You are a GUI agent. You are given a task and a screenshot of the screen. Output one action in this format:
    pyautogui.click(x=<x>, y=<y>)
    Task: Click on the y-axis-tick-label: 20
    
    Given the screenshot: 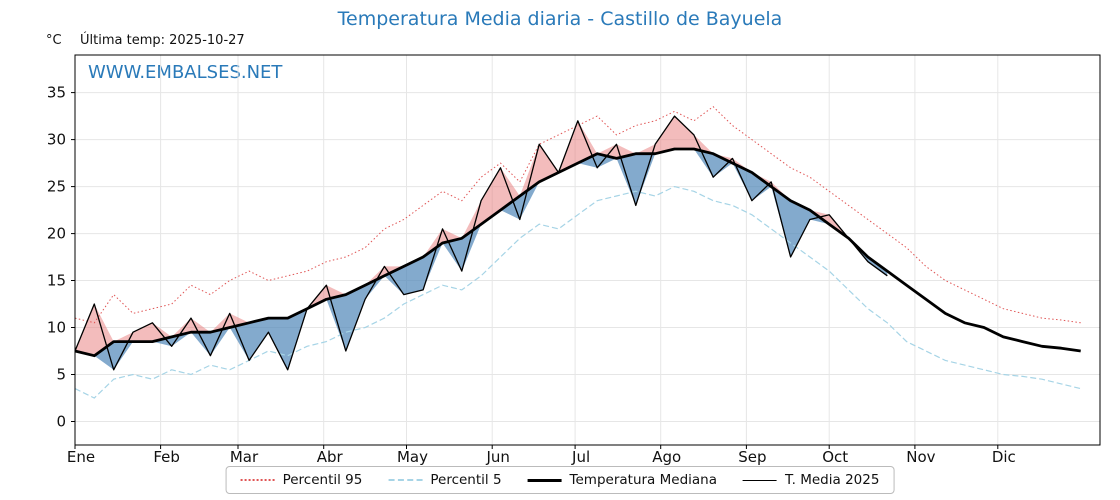 What is the action you would take?
    pyautogui.click(x=56, y=234)
    